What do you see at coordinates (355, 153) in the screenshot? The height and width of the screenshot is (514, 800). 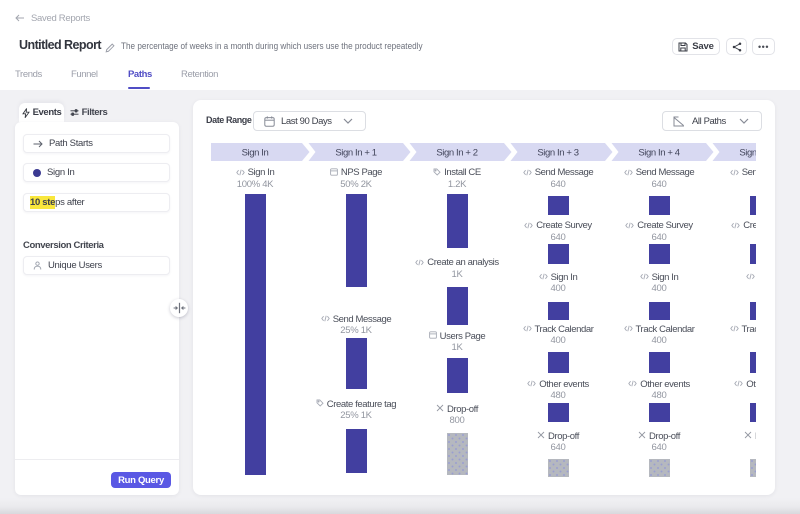 I see `svg-text: Sign In + 1` at bounding box center [355, 153].